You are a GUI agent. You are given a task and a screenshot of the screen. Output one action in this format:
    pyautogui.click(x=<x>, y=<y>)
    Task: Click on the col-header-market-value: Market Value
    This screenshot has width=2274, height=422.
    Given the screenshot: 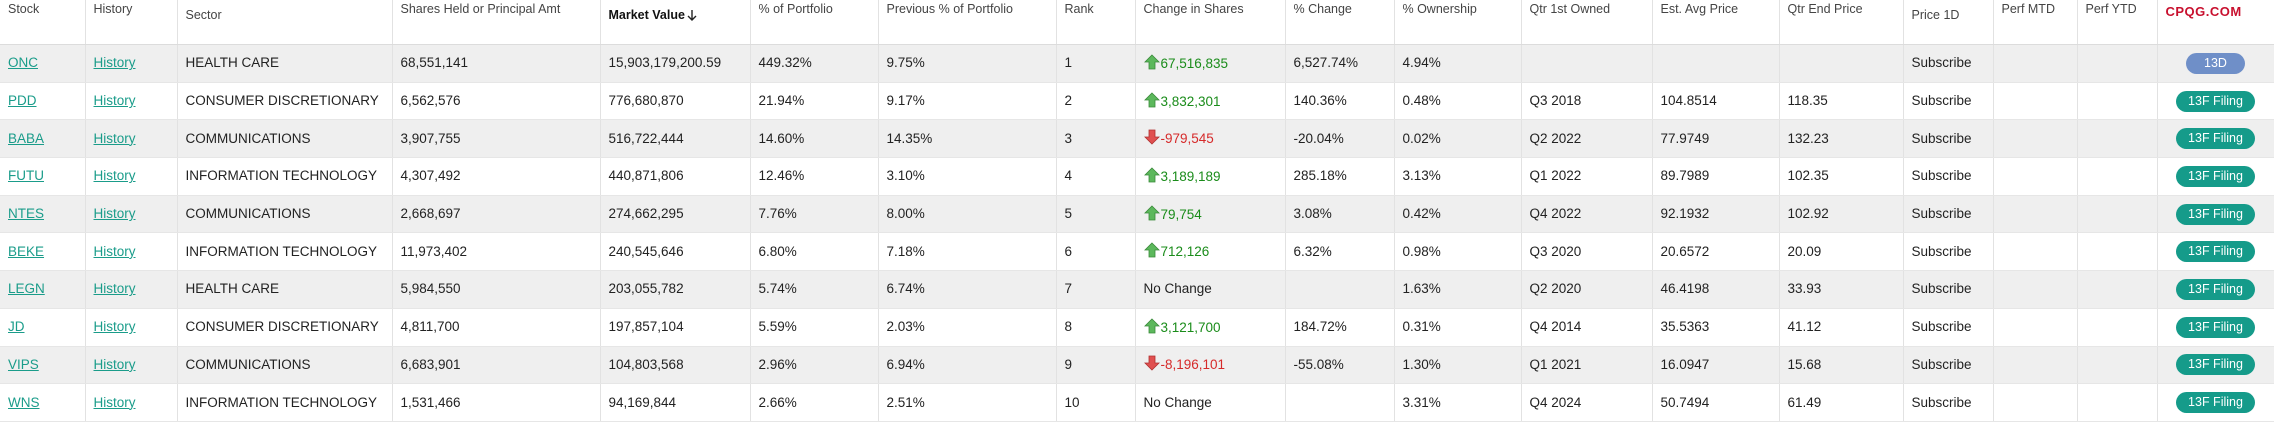 What is the action you would take?
    pyautogui.click(x=675, y=22)
    